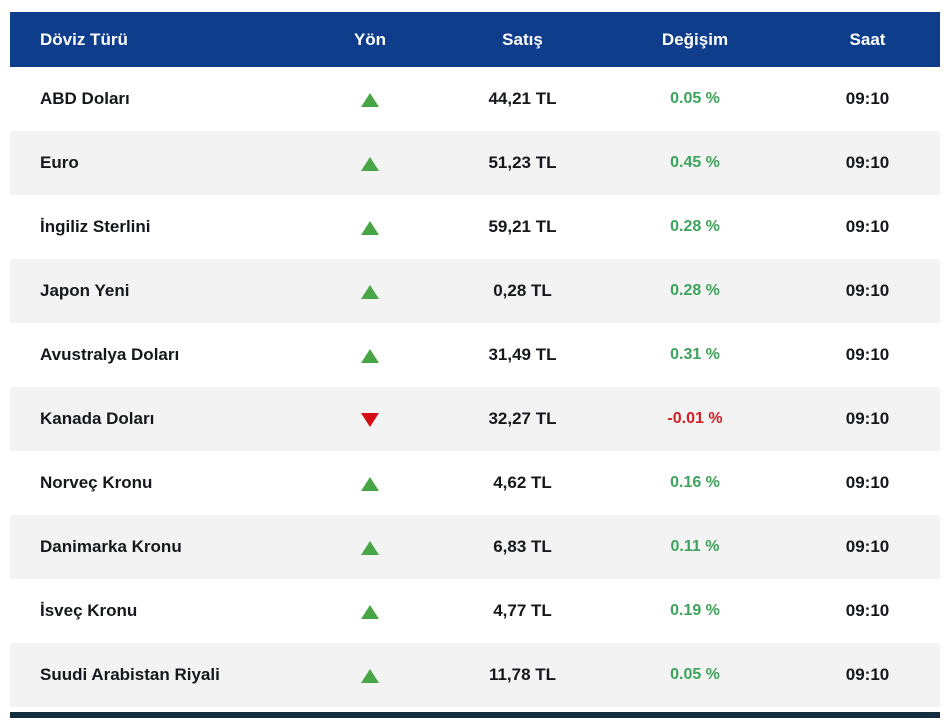 Image resolution: width=951 pixels, height=720 pixels. I want to click on currency-name: Avustralya Doları, so click(110, 354).